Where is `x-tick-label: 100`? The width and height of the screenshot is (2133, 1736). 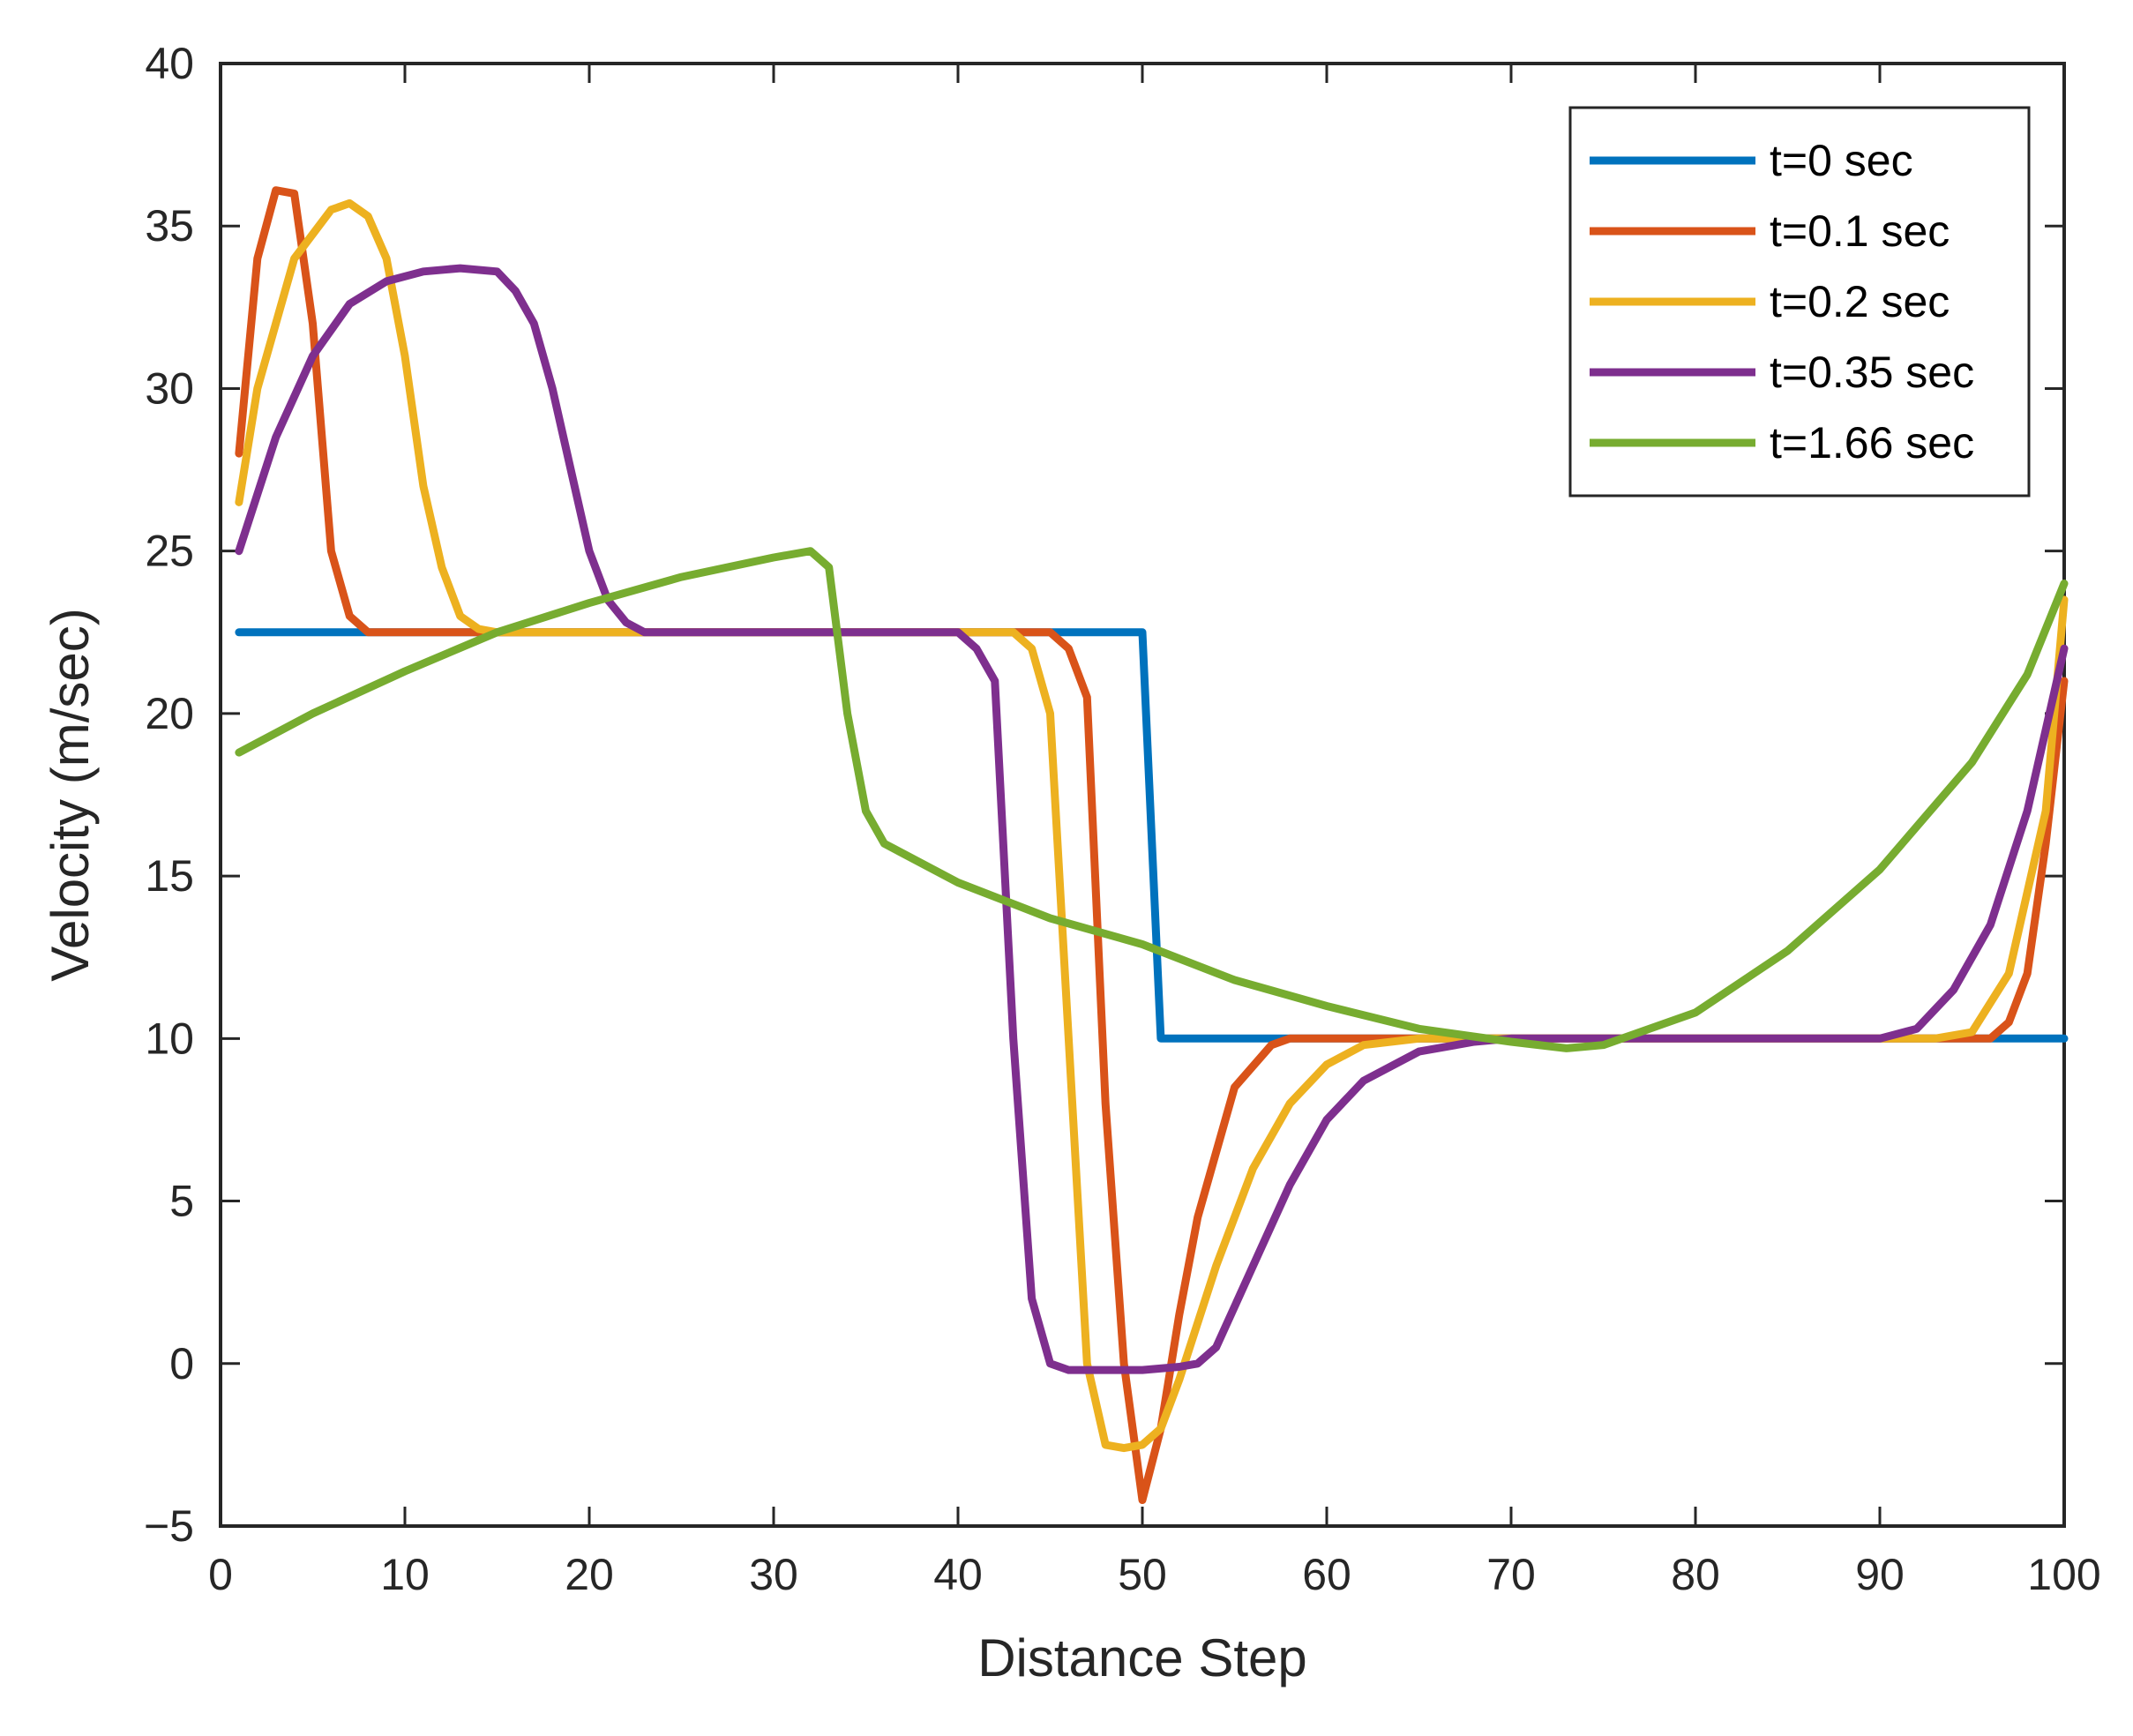 x-tick-label: 100 is located at coordinates (2064, 1574).